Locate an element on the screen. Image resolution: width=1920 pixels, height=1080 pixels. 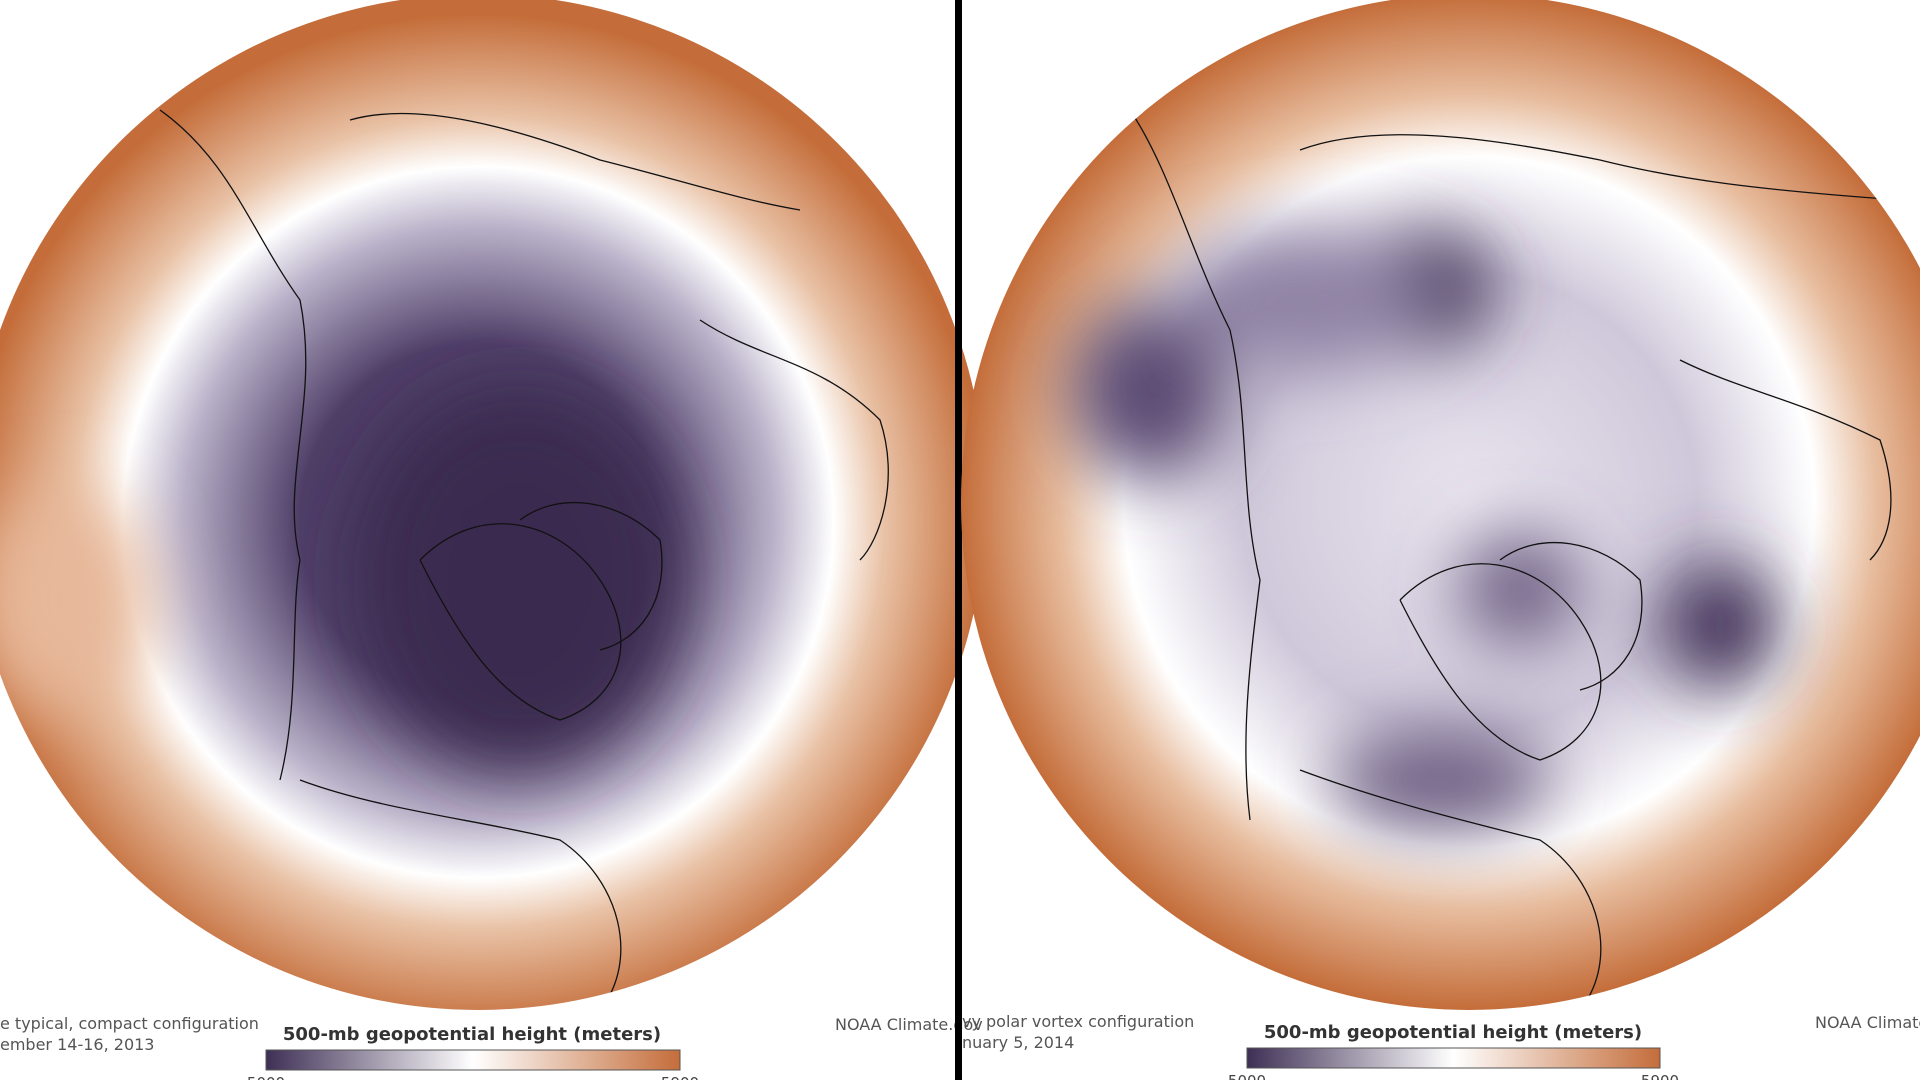
caption-line: nuary 5, 2014 is located at coordinates (1018, 1042).